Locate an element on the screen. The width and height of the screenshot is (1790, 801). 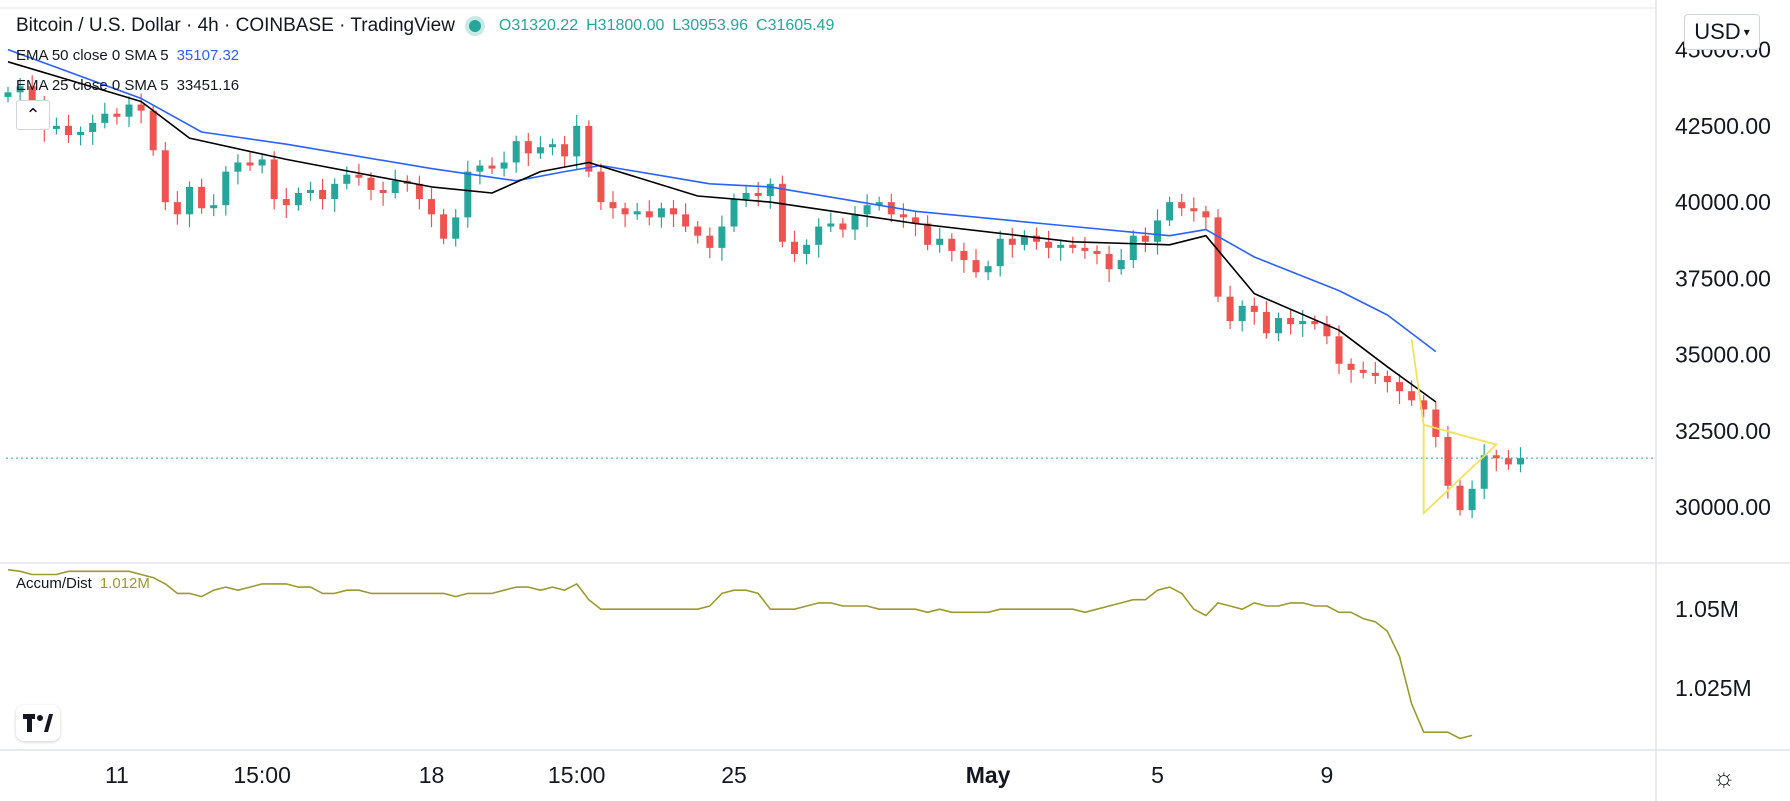
ad-legend: Accum/Dist 1.012M is located at coordinates (83, 583).